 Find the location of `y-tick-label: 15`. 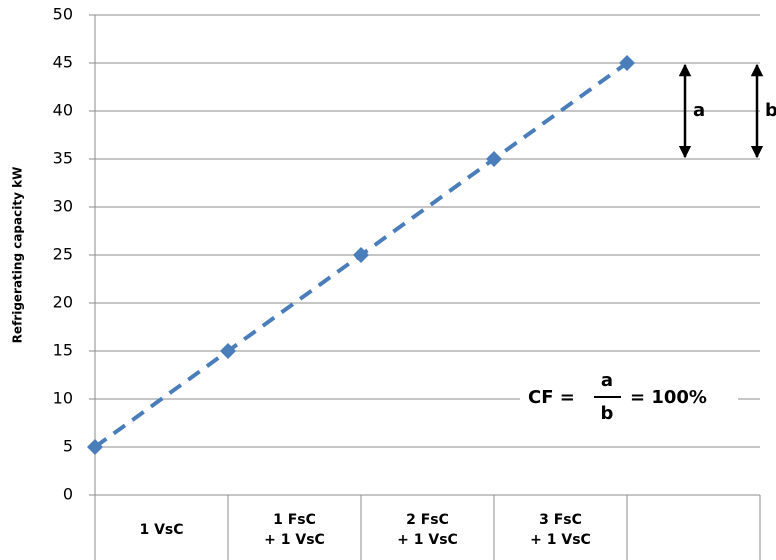

y-tick-label: 15 is located at coordinates (63, 350).